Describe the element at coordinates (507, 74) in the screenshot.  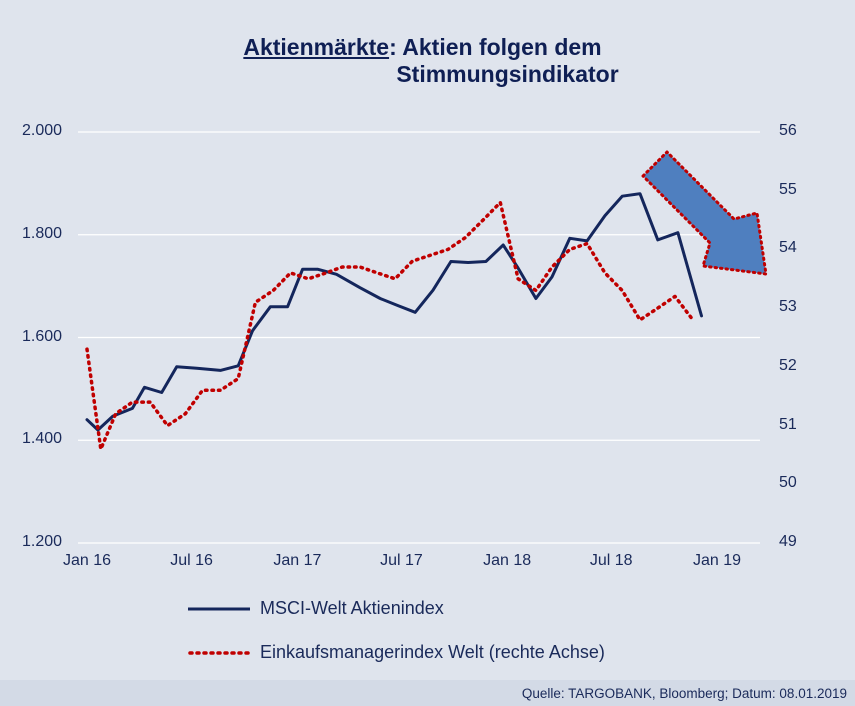
I see `title-line2-text: Stimmungsindikator` at that location.